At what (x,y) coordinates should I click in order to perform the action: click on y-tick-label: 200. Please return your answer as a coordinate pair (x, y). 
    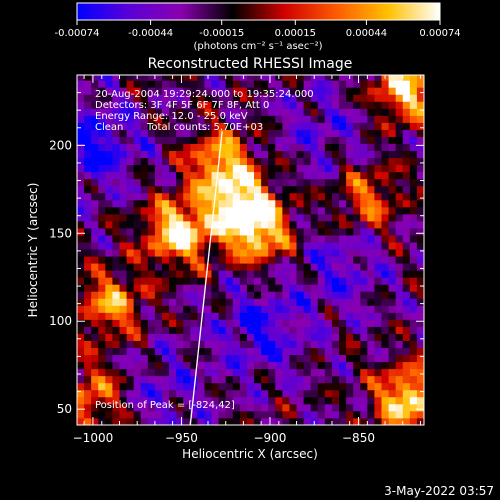
    Looking at the image, I should click on (60, 145).